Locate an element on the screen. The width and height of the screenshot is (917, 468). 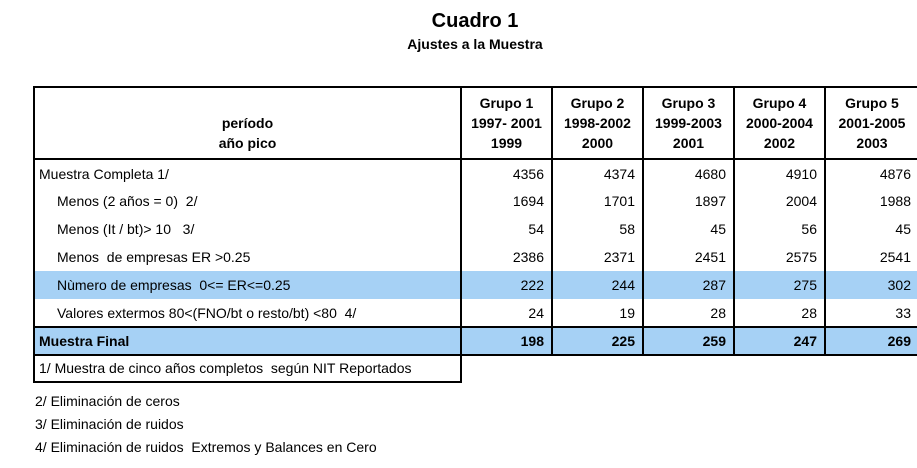
group-name: Grupo 2 is located at coordinates (597, 103).